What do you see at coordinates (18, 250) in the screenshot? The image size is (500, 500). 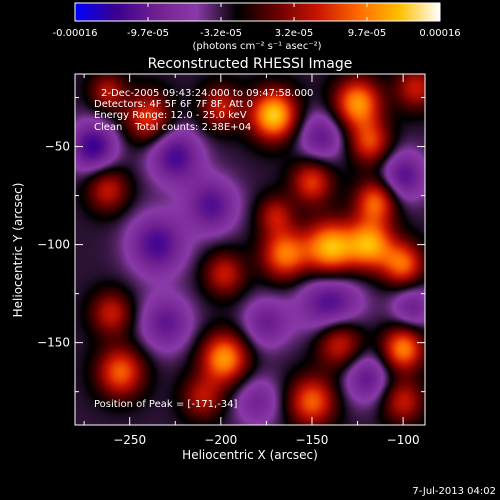 I see `y-axis-label: Heliocentric Y (arcsec)` at bounding box center [18, 250].